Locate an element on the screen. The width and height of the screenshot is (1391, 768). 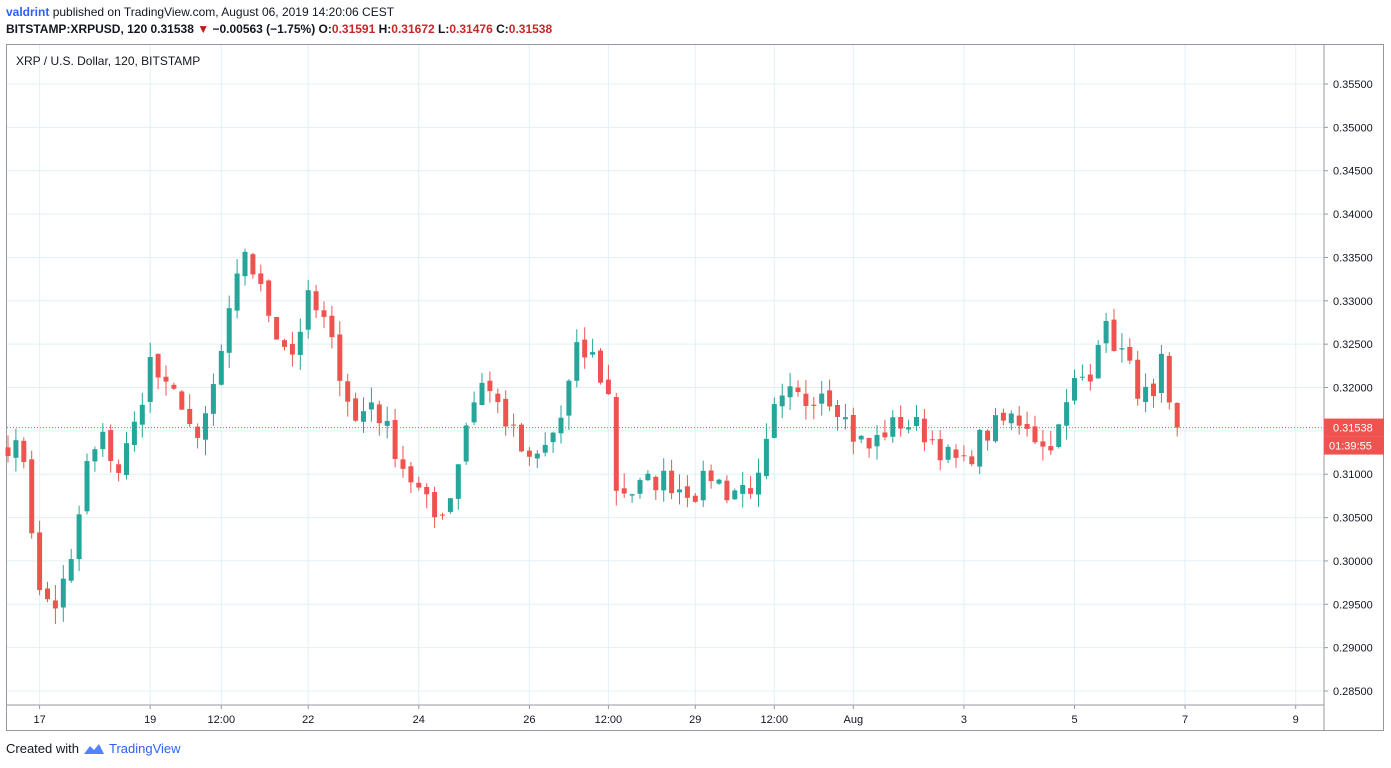
tradingview-brand: TradingView is located at coordinates (144, 748).